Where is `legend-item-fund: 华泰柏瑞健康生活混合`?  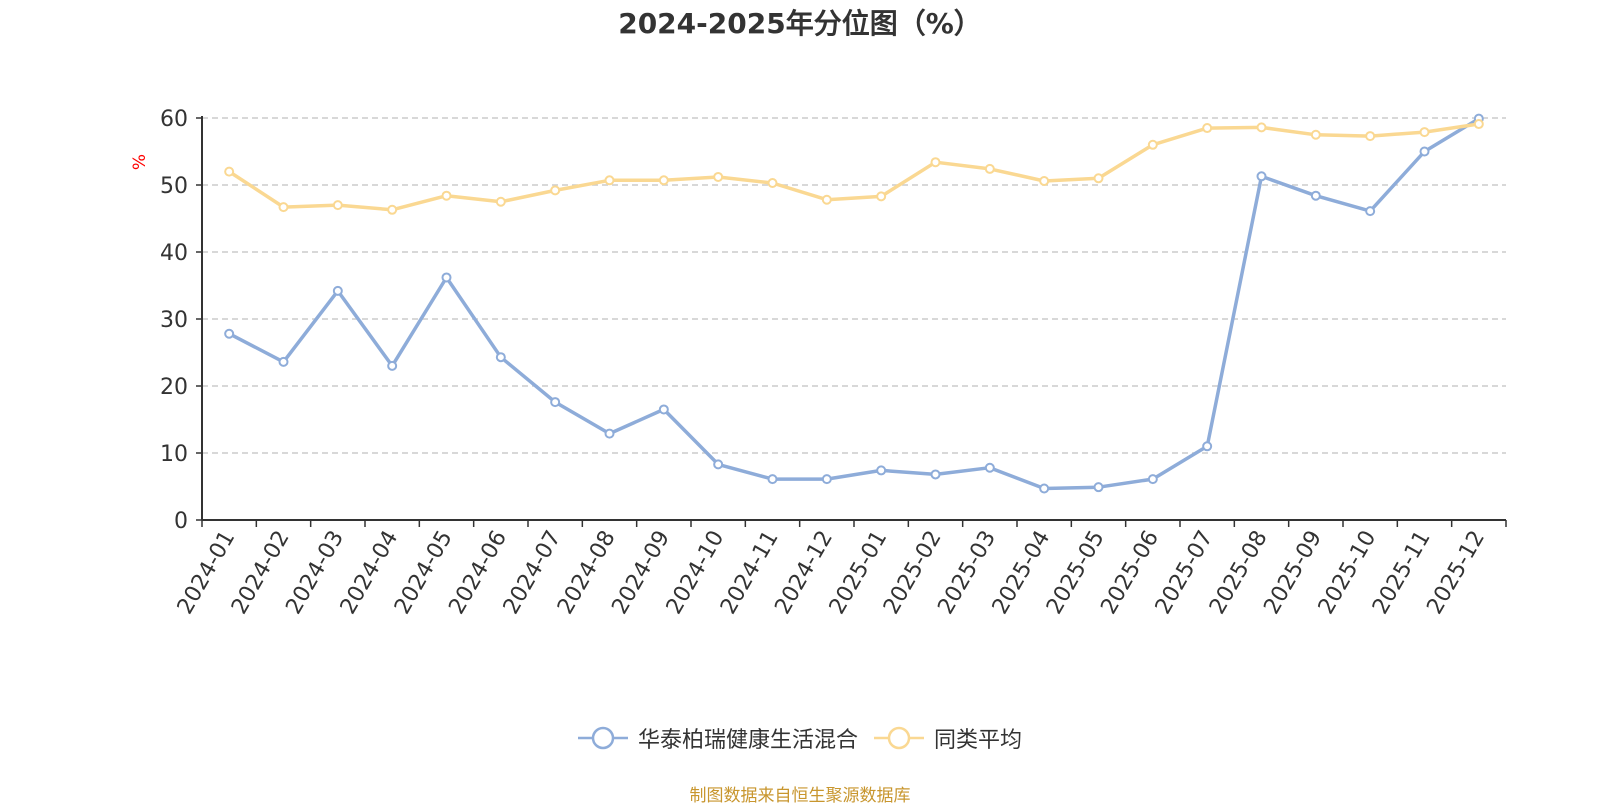
legend-item-fund: 华泰柏瑞健康生活混合 is located at coordinates (717, 738).